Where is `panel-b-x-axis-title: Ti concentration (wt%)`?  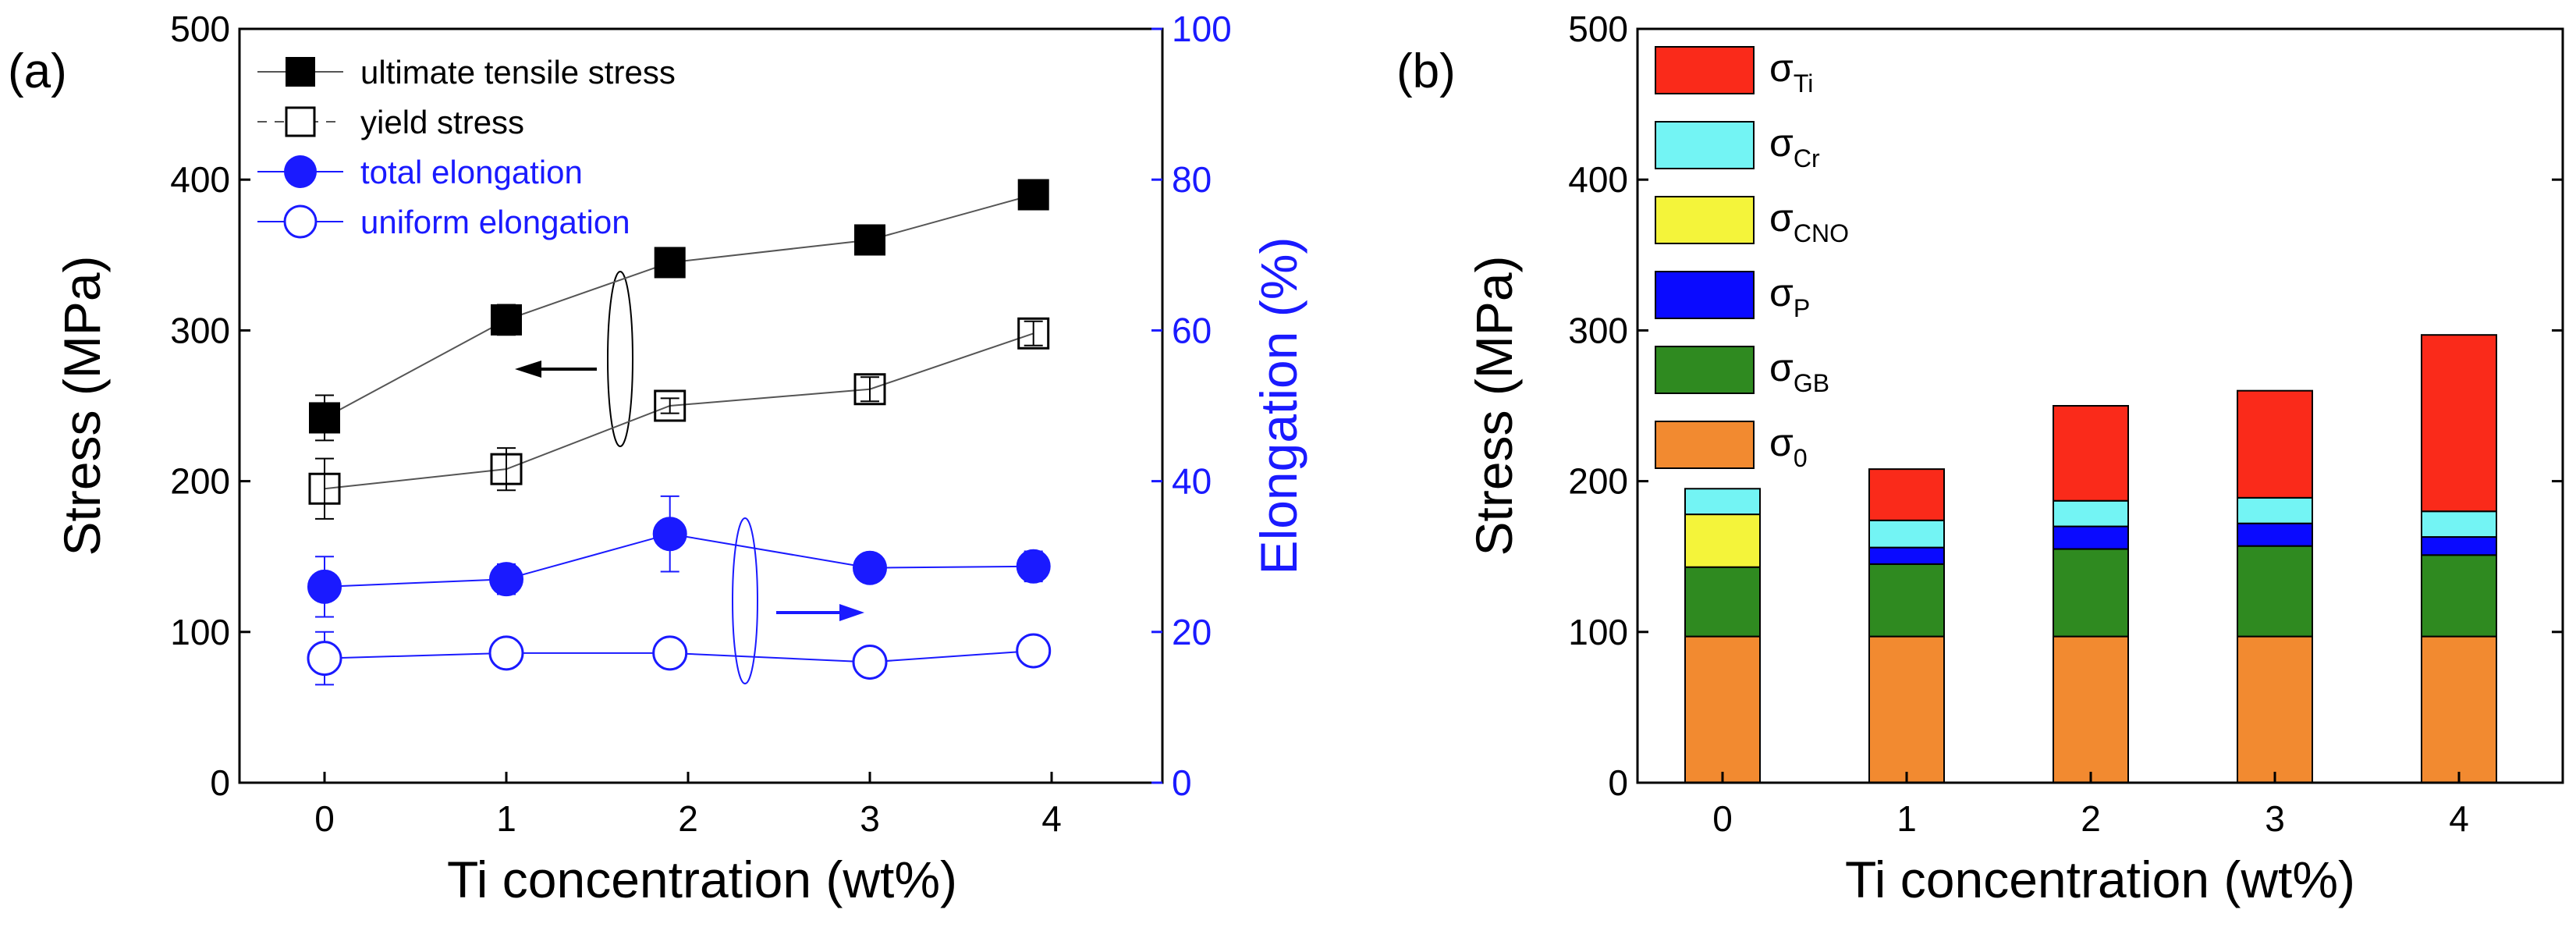
panel-b-x-axis-title: Ti concentration (wt%) is located at coordinates (2100, 879).